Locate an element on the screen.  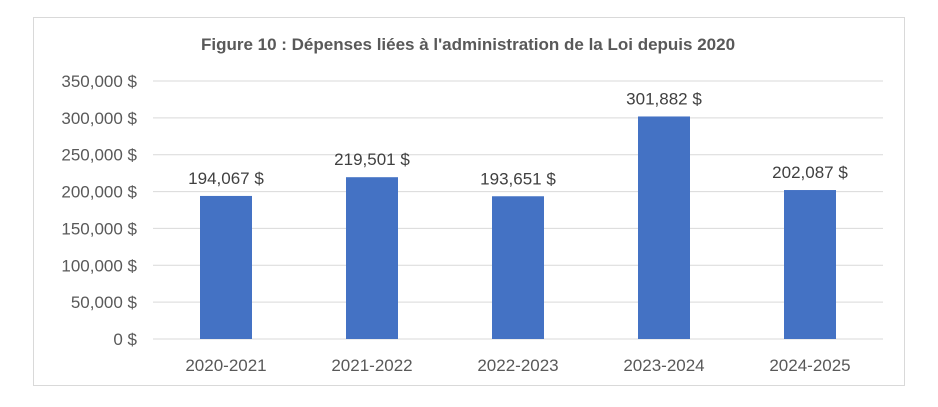
bar-2022-2023 is located at coordinates (518, 267).